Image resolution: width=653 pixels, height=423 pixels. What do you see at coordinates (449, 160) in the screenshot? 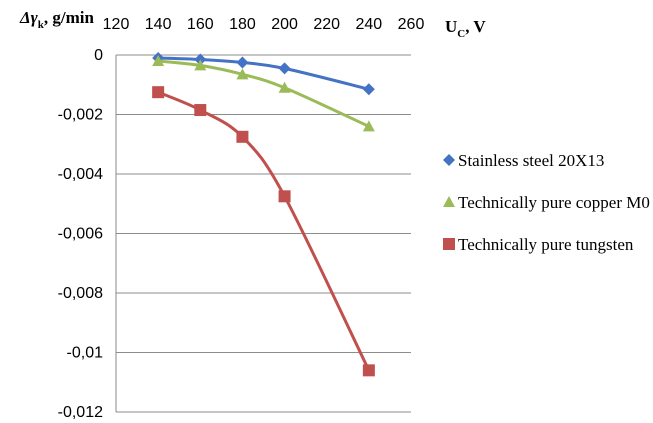
I see `legend-steel-point` at bounding box center [449, 160].